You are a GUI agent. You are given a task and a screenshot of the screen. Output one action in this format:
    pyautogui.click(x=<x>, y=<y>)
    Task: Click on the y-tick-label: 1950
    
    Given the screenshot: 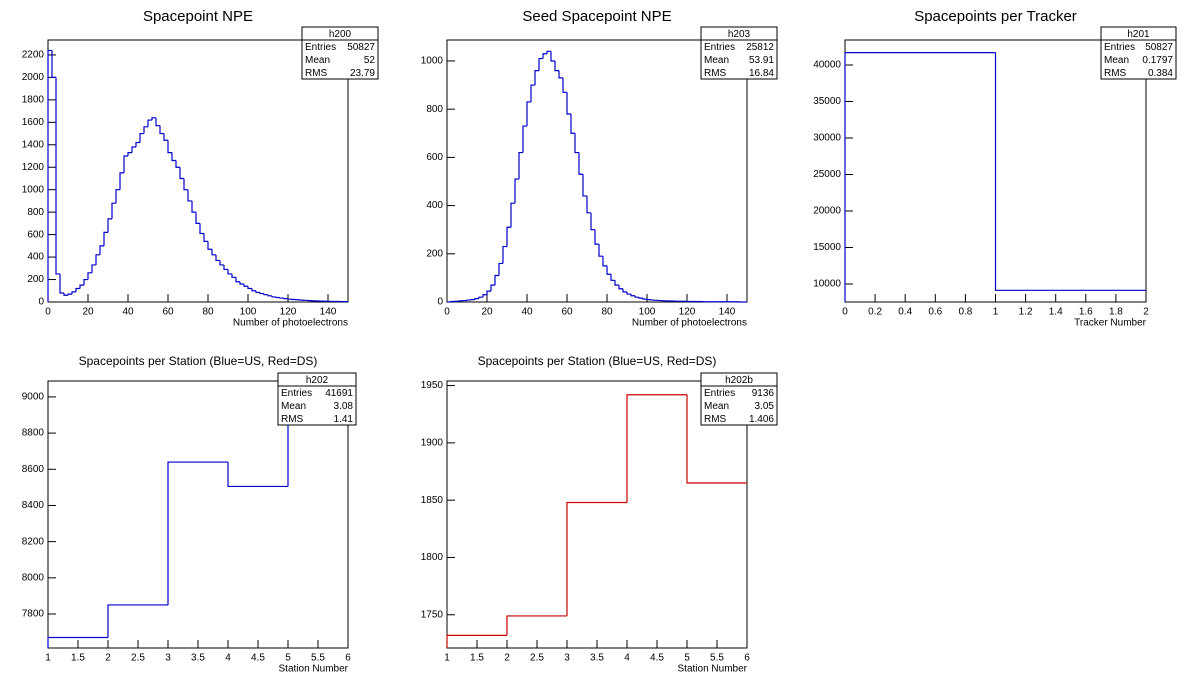 What is the action you would take?
    pyautogui.click(x=432, y=385)
    